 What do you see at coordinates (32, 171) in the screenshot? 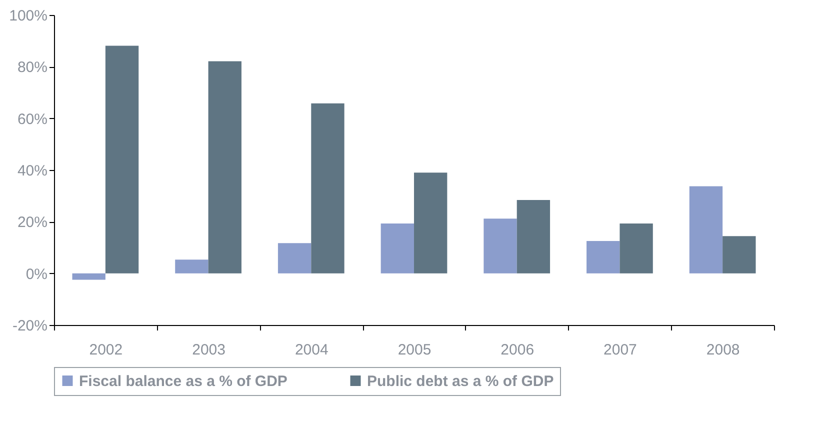
I see `y-tick-label: 40%` at bounding box center [32, 171].